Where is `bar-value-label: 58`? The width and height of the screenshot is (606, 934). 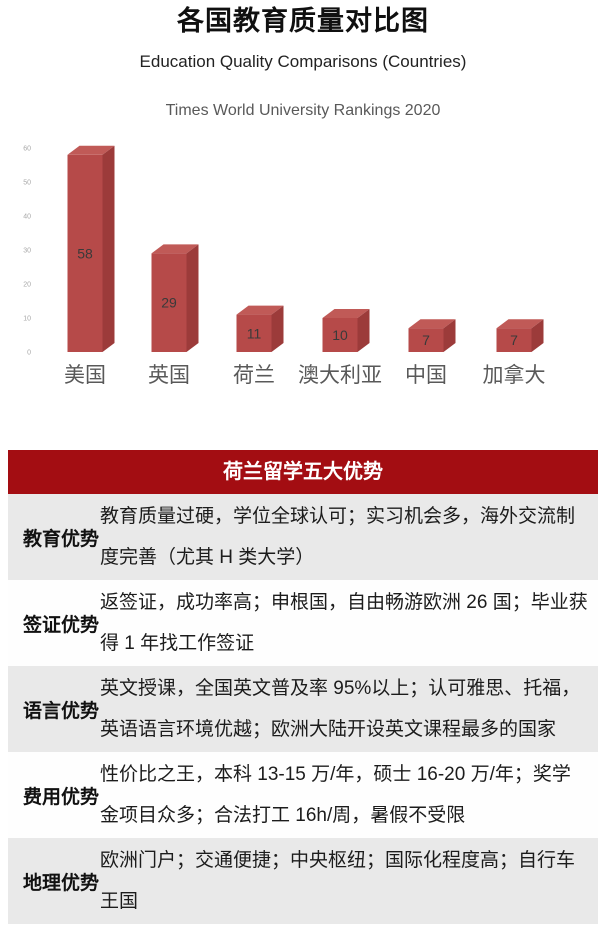 bar-value-label: 58 is located at coordinates (85, 253).